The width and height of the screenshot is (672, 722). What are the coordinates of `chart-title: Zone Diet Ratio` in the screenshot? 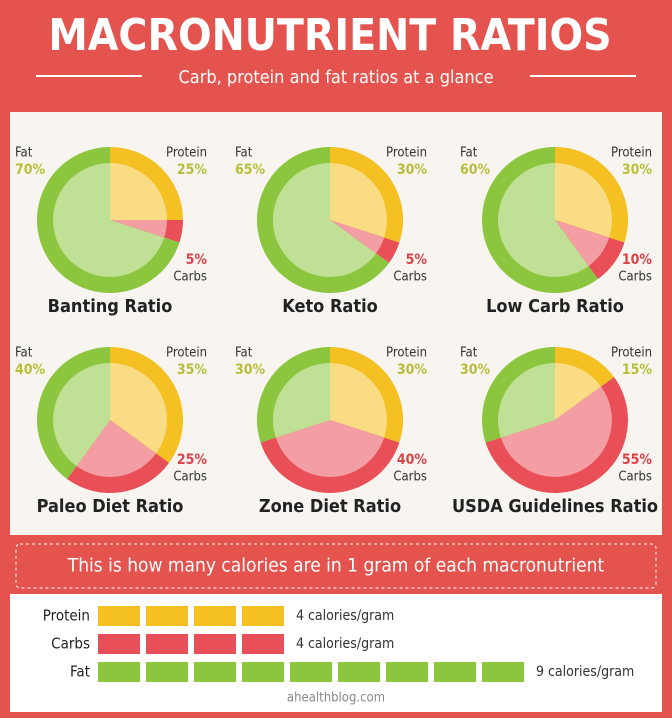 It's located at (330, 506).